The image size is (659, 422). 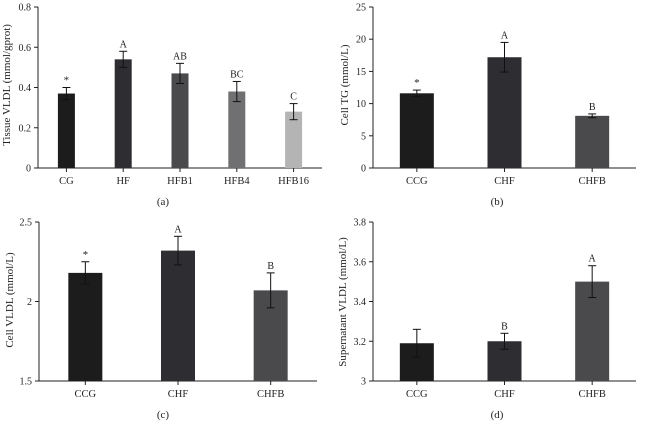 I want to click on panel-c-xtick-label: CHFB, so click(x=270, y=394).